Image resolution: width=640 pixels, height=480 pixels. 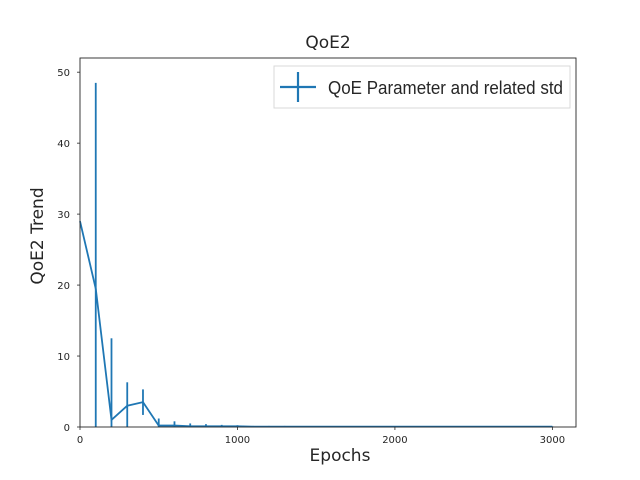 What do you see at coordinates (80, 440) in the screenshot?
I see `x-tick-label: 0` at bounding box center [80, 440].